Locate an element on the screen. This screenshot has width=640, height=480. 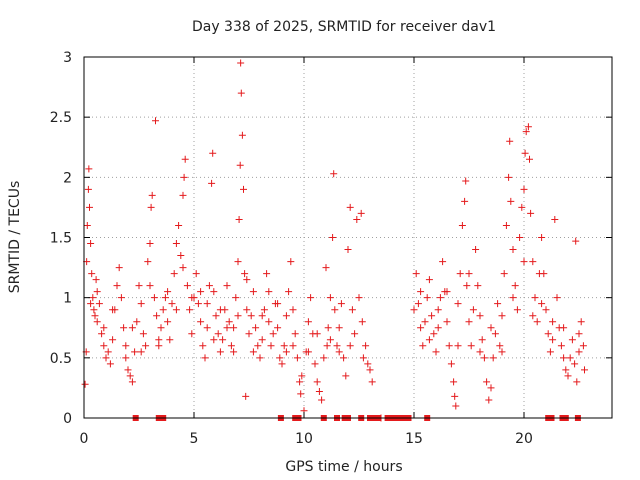
x-tick-label: 15 is located at coordinates (414, 439).